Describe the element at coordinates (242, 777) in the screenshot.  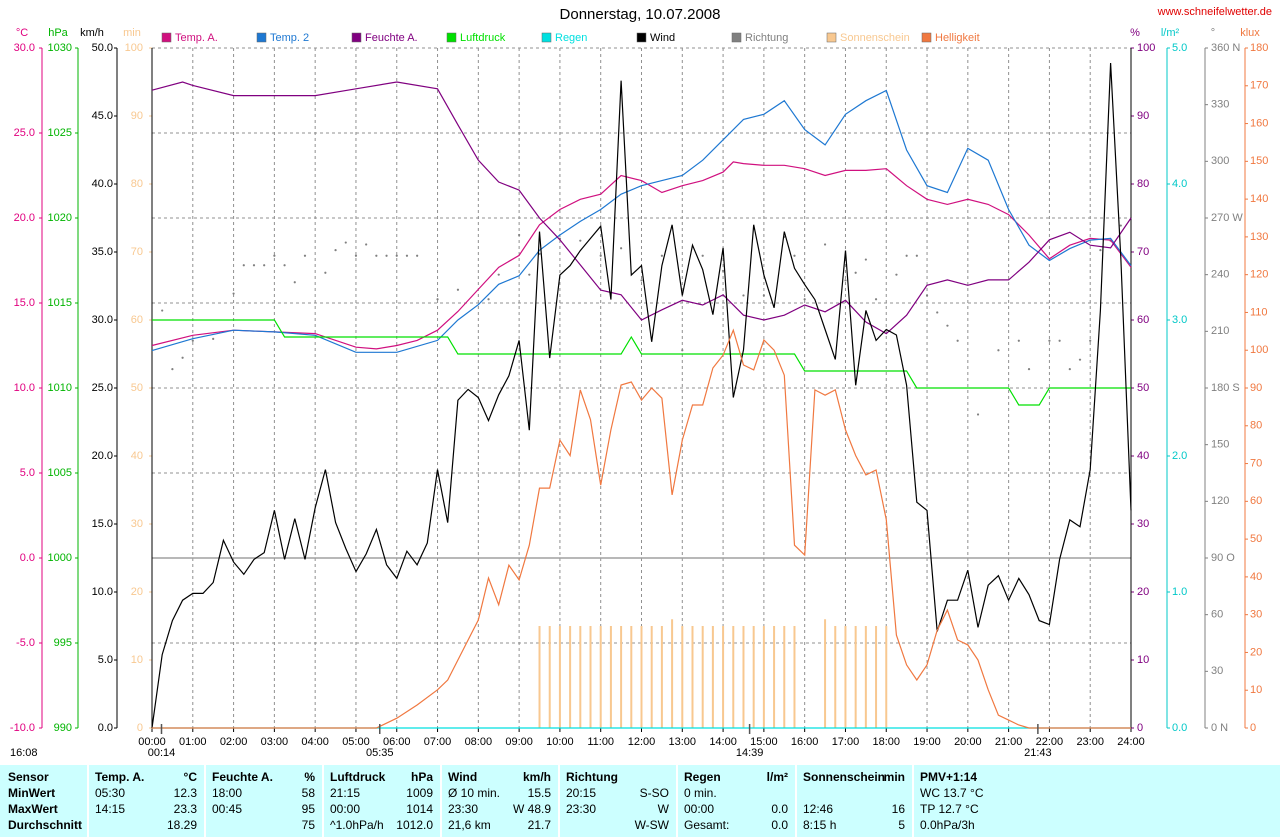
I see `table-header: Feuchte A.` at that location.